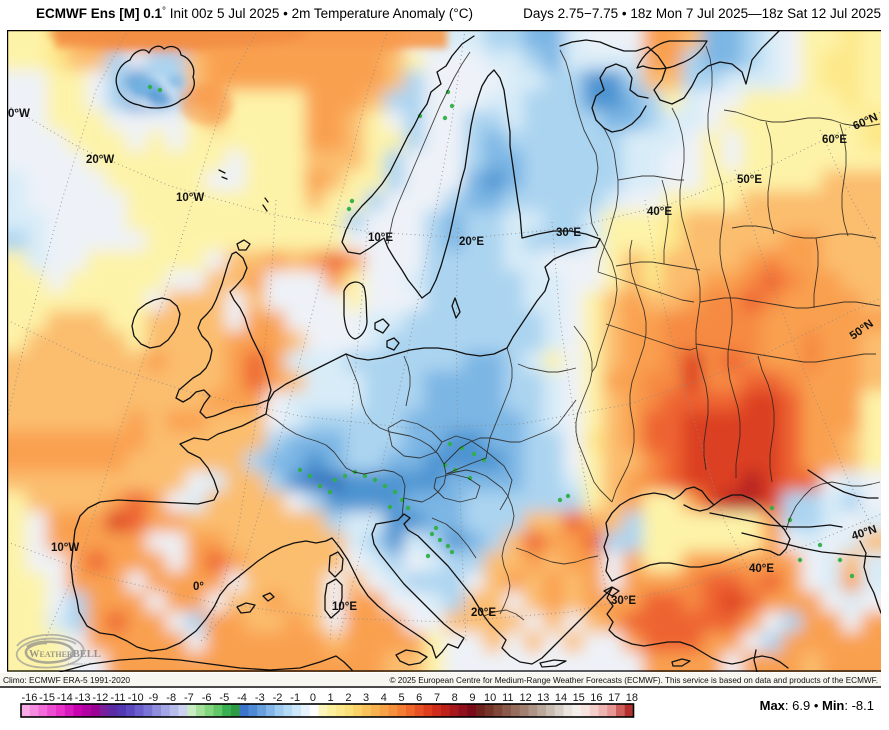  Describe the element at coordinates (198, 587) in the screenshot. I see `svg-text: 0°` at that location.